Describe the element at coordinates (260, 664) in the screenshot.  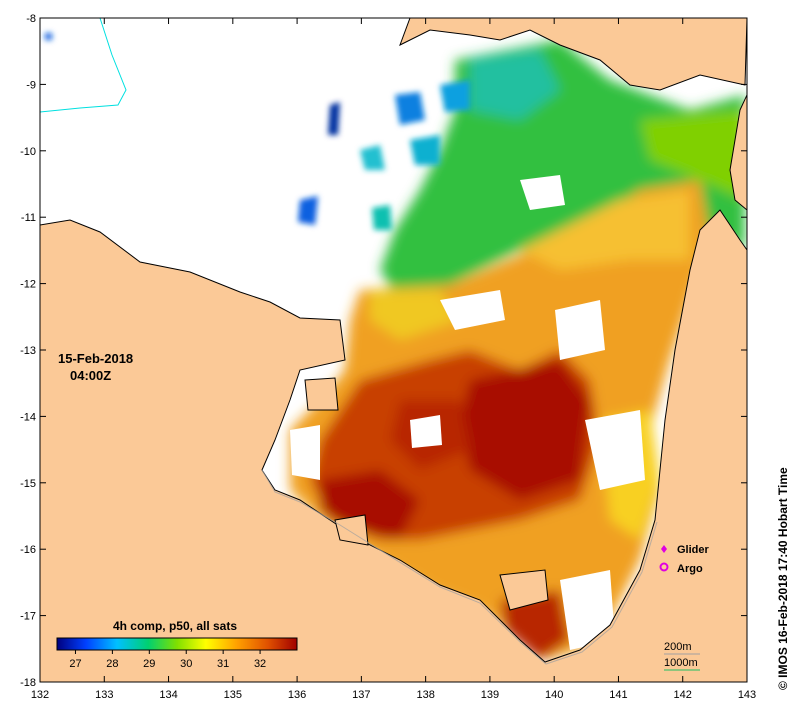
I see `colorbar-tick-label: 32` at that location.